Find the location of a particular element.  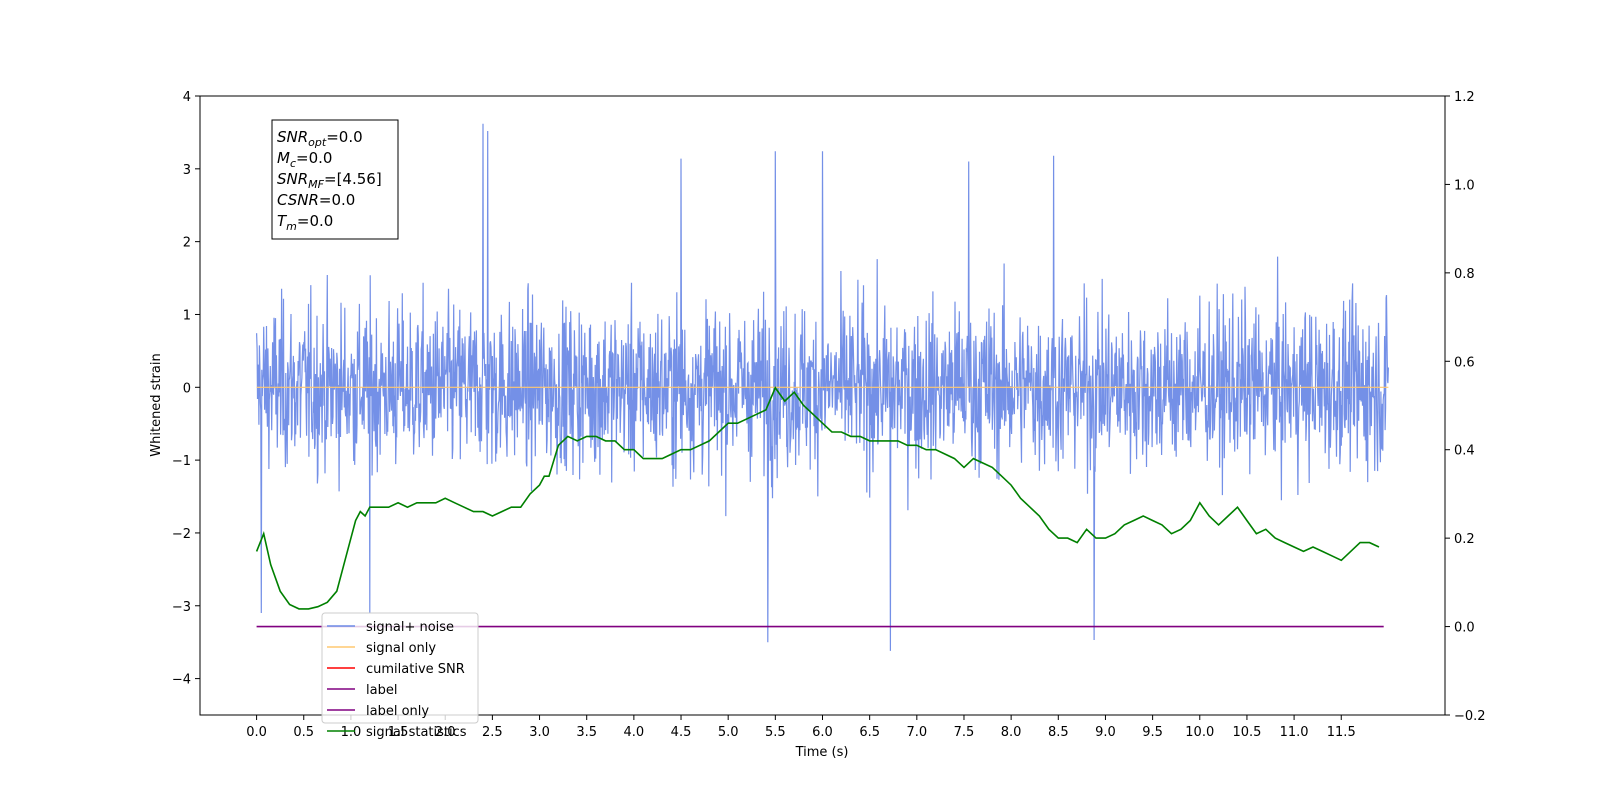

x-tick-label: 9.5 is located at coordinates (1152, 732).